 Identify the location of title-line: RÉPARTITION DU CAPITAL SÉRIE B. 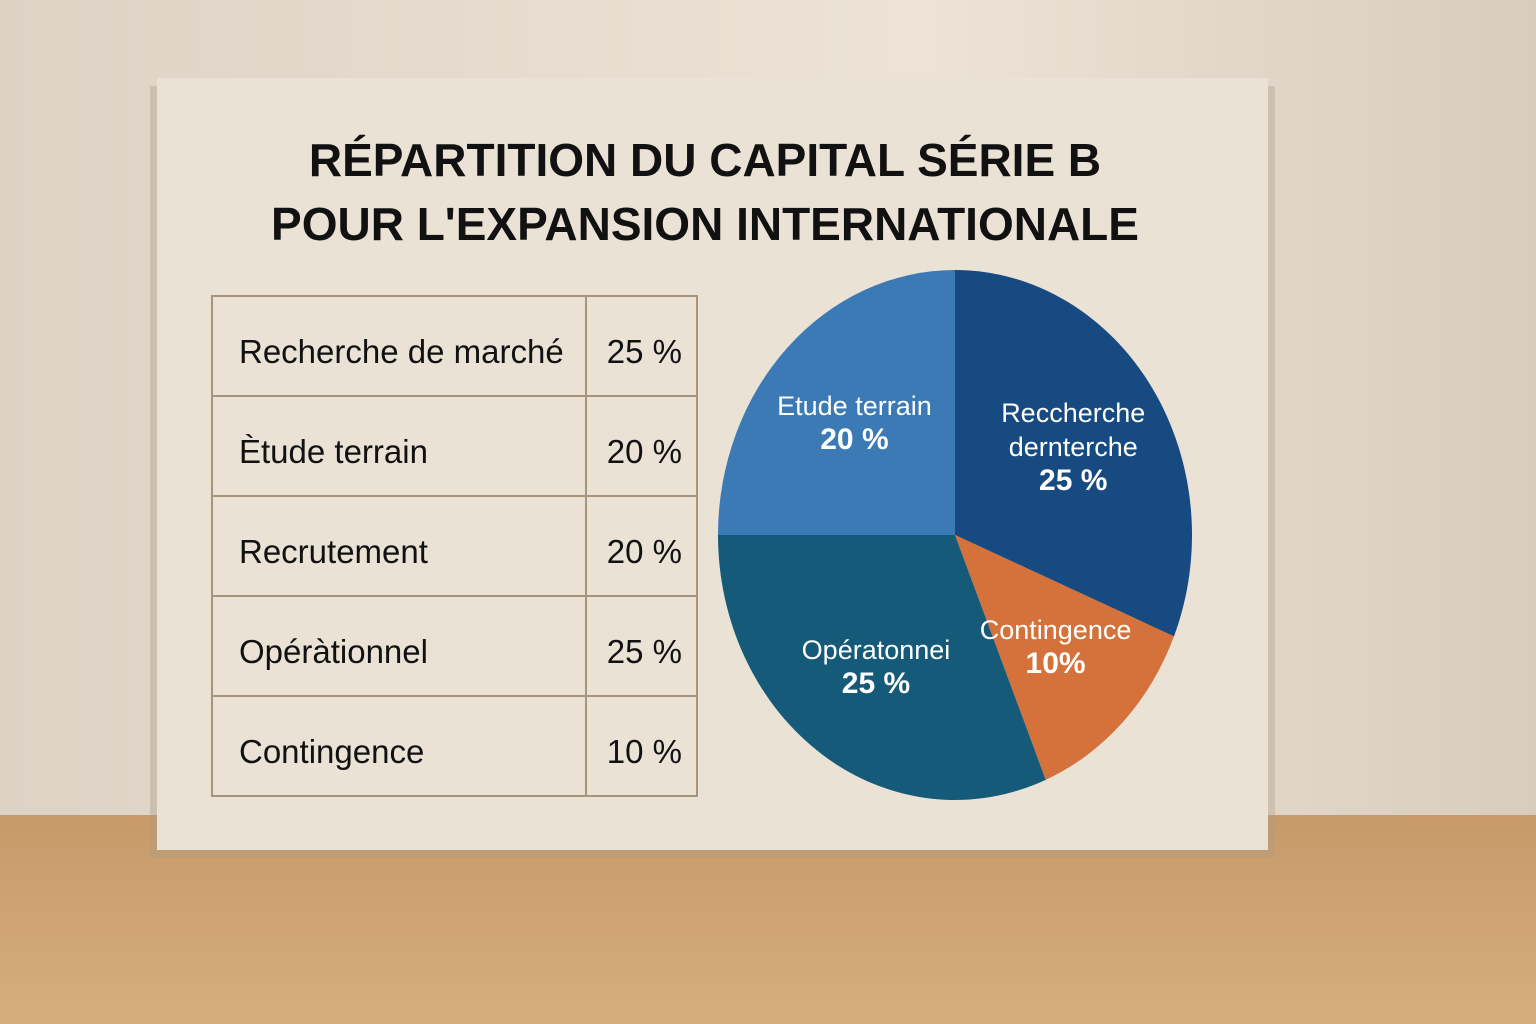
(705, 160).